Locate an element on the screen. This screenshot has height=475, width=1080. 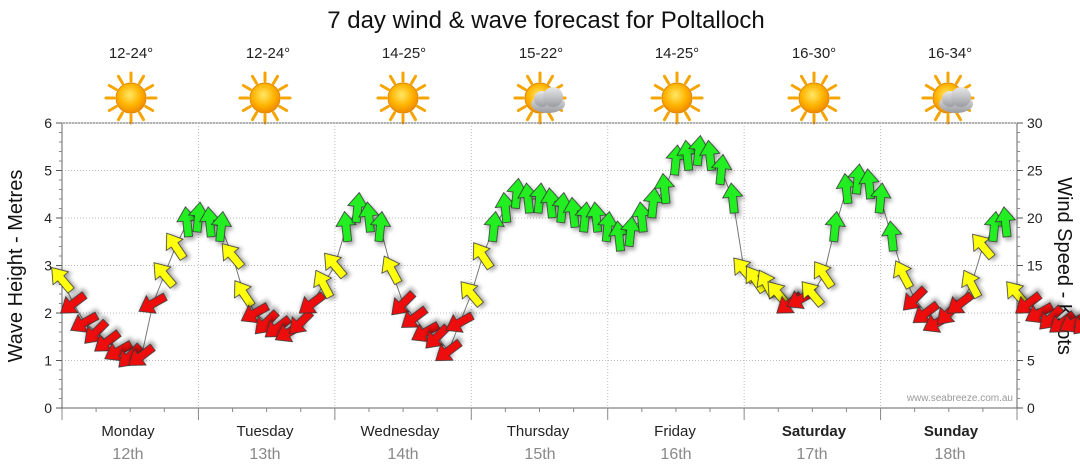
date-label: 13th is located at coordinates (264, 454).